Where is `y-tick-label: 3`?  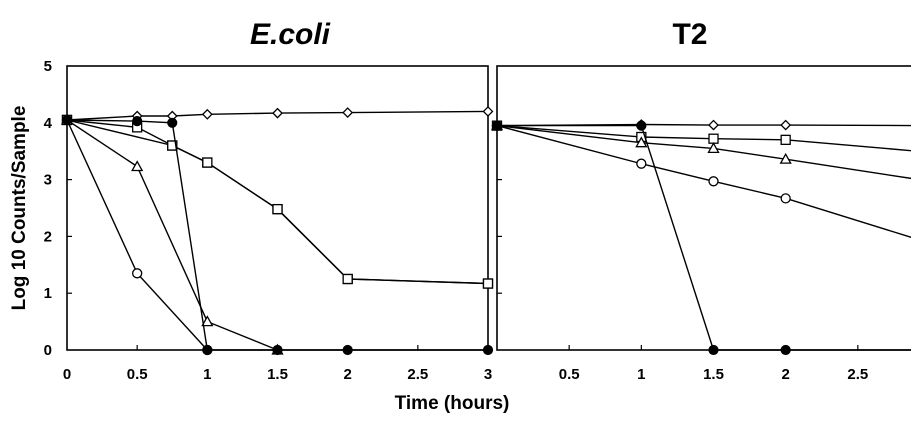
y-tick-label: 3 is located at coordinates (48, 180).